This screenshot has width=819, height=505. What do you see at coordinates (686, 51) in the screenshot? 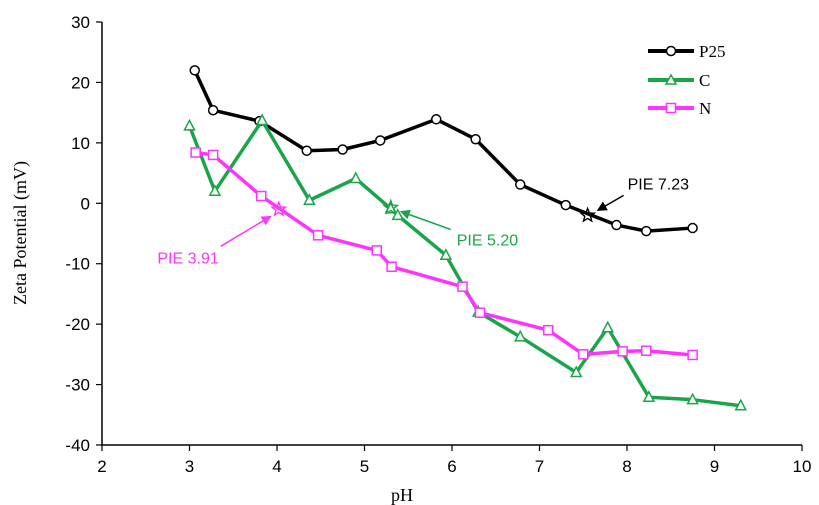
I see `legend-entry-p25: P25` at bounding box center [686, 51].